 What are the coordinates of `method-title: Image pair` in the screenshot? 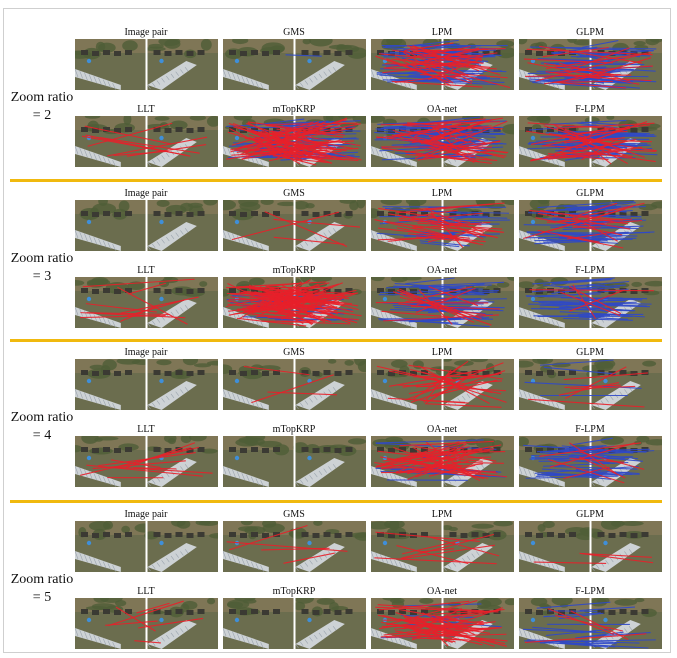 It's located at (146, 514).